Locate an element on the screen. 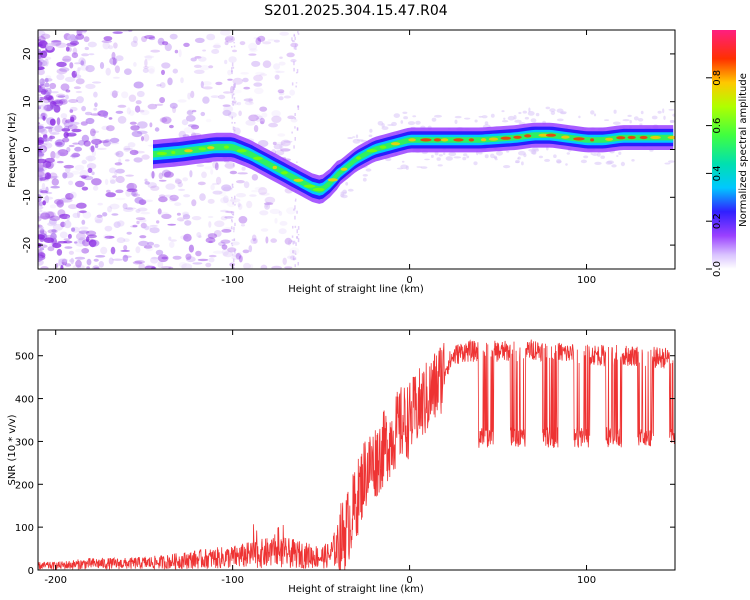 The height and width of the screenshot is (600, 750). spectrogram-y-tick-label: 20 is located at coordinates (27, 54).